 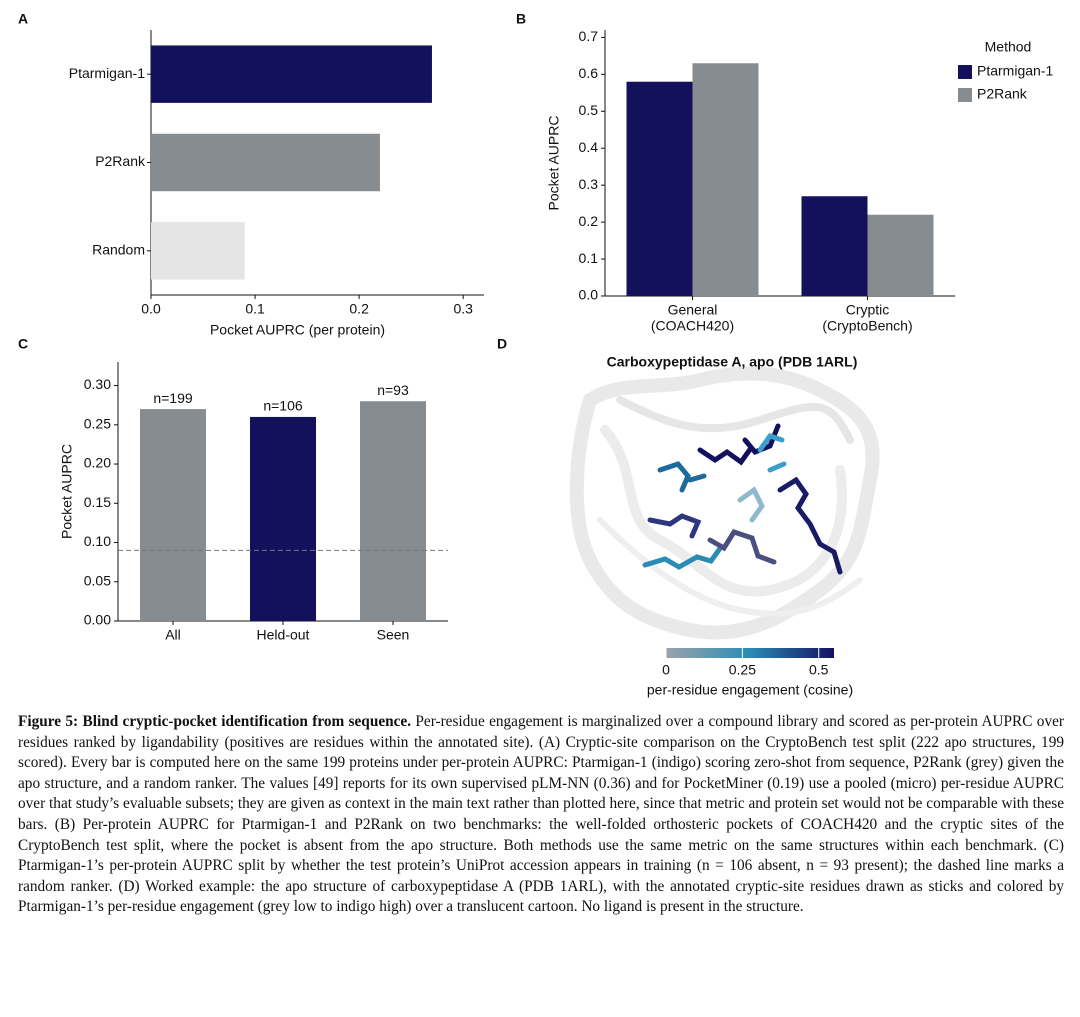 What do you see at coordinates (502, 344) in the screenshot?
I see `panel-letter: D` at bounding box center [502, 344].